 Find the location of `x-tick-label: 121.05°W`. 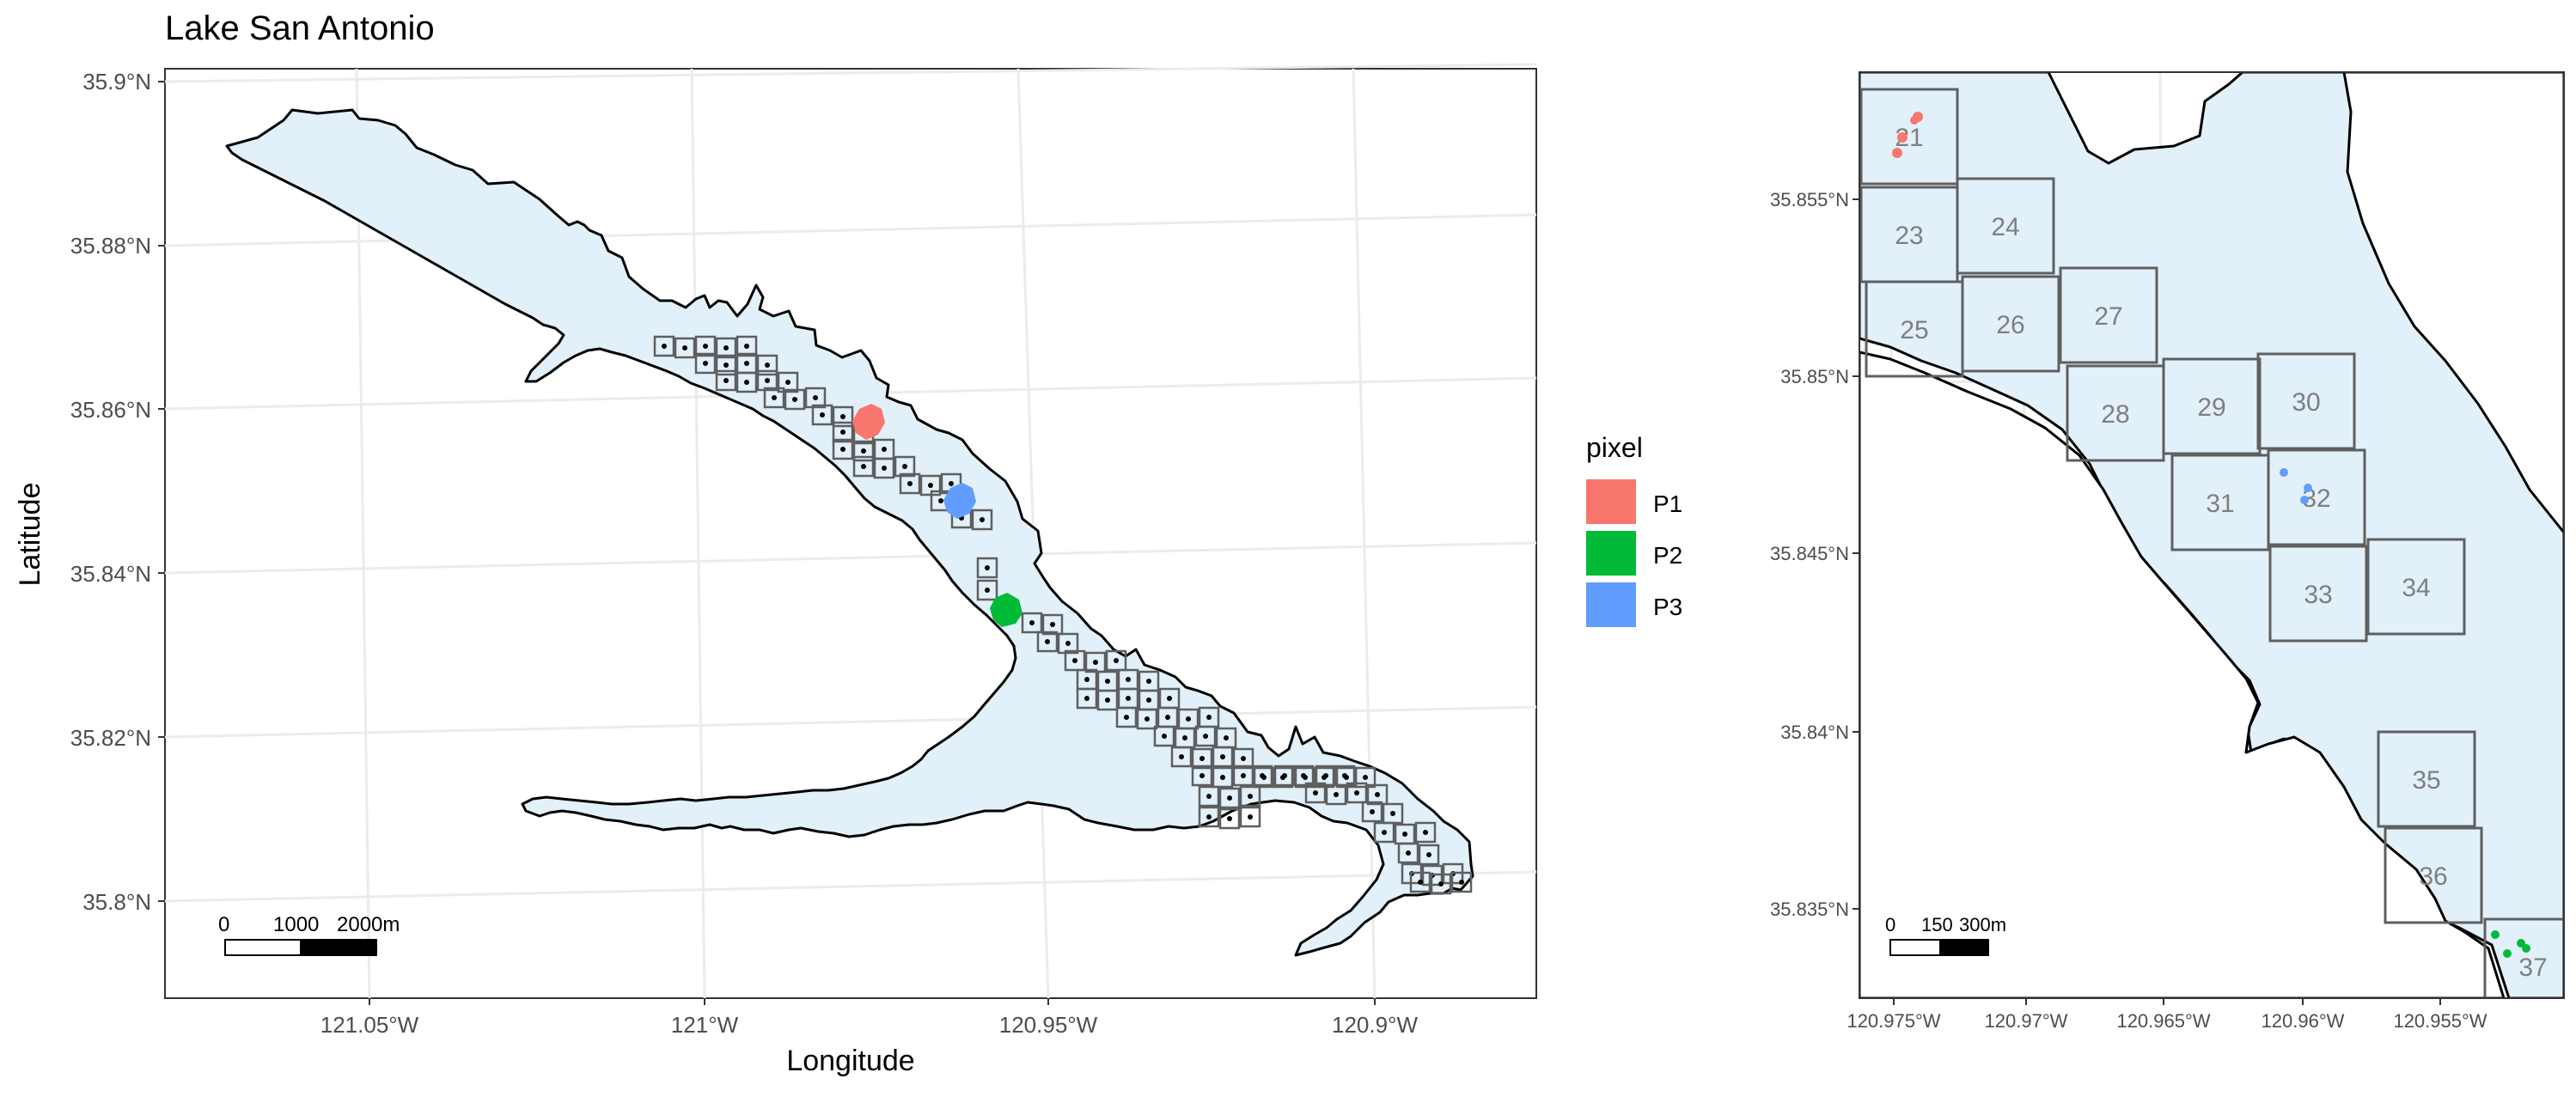

x-tick-label: 121.05°W is located at coordinates (369, 1025).